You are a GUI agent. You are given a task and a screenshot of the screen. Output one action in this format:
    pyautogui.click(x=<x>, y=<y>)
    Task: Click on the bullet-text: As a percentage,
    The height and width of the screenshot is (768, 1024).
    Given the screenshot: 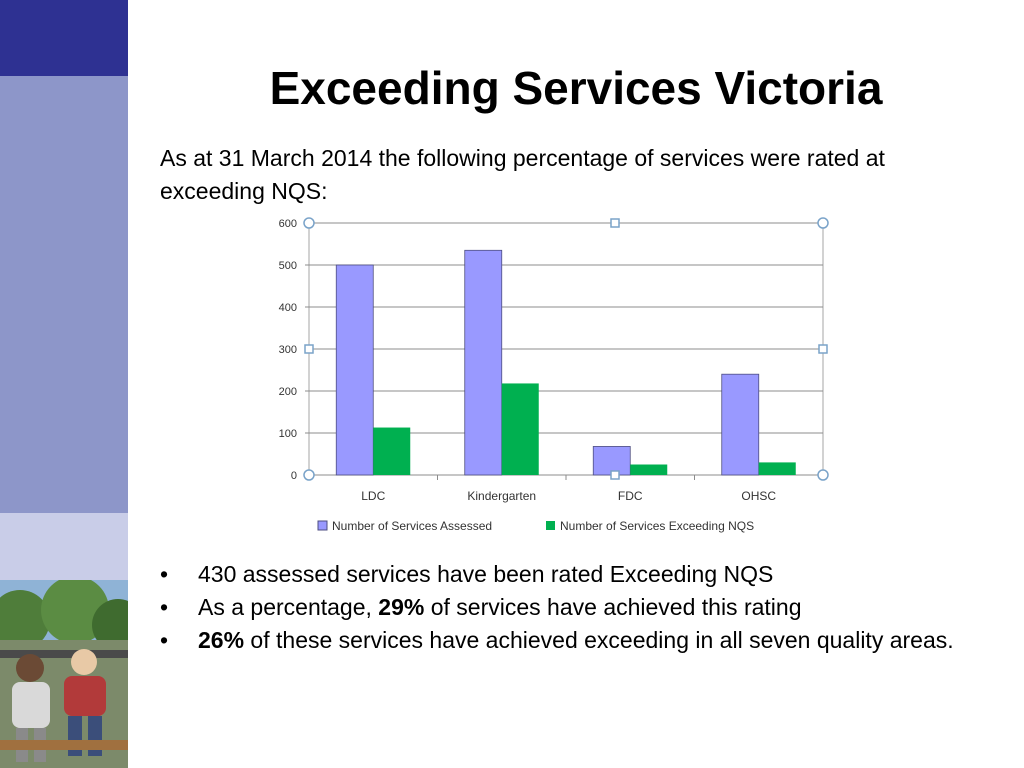 What is the action you would take?
    pyautogui.click(x=288, y=607)
    